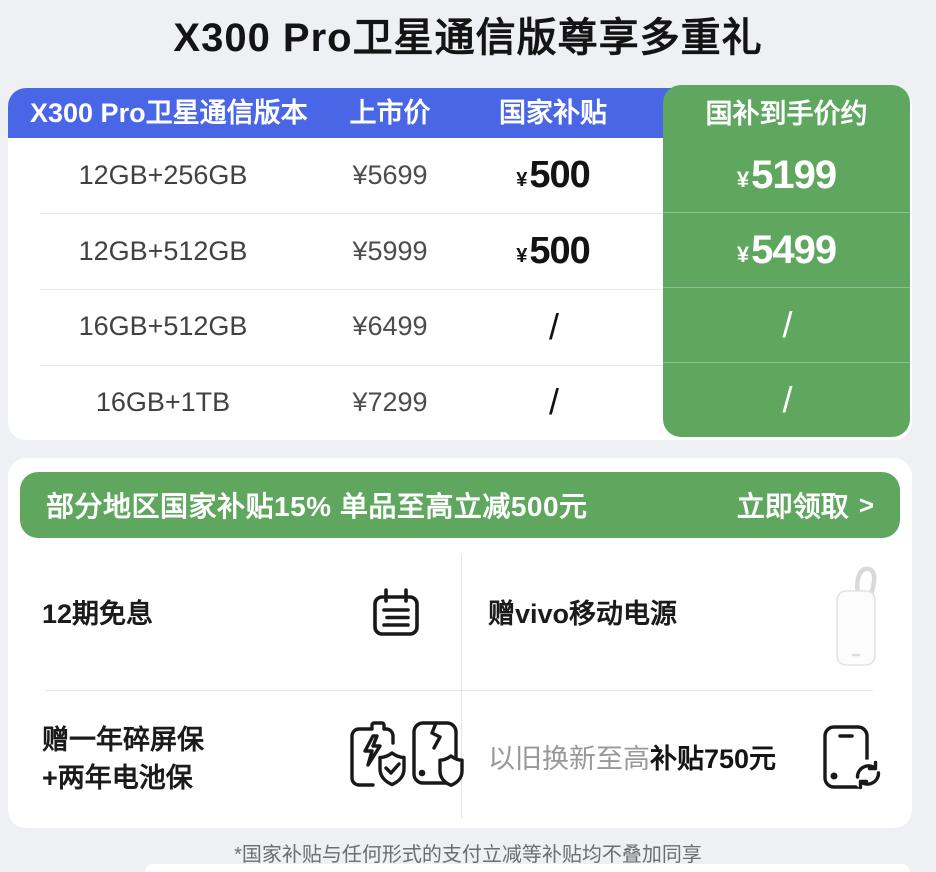 The height and width of the screenshot is (872, 936). I want to click on cell-version: 16GB+1TB, so click(163, 401).